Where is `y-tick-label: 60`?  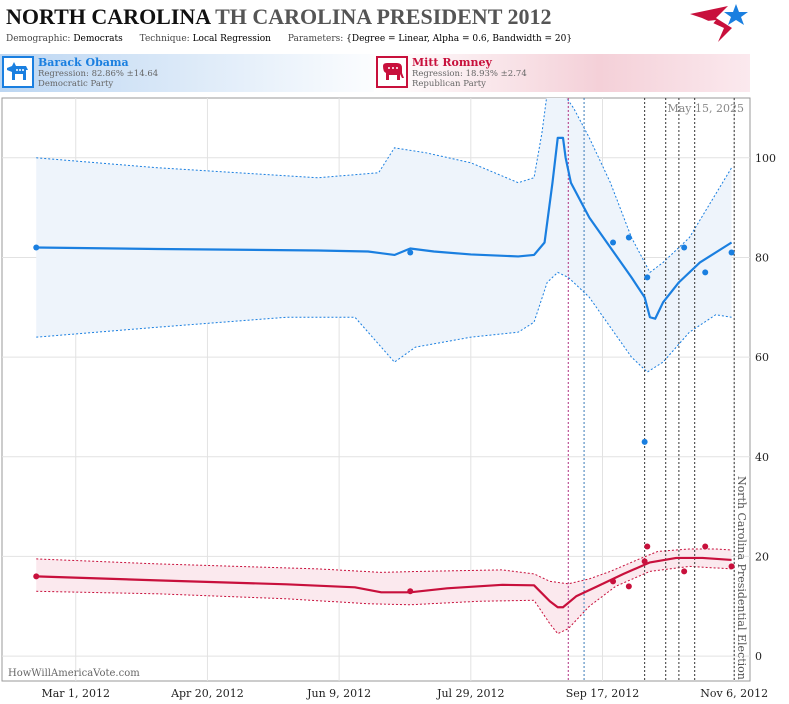
y-tick-label: 60 is located at coordinates (762, 357).